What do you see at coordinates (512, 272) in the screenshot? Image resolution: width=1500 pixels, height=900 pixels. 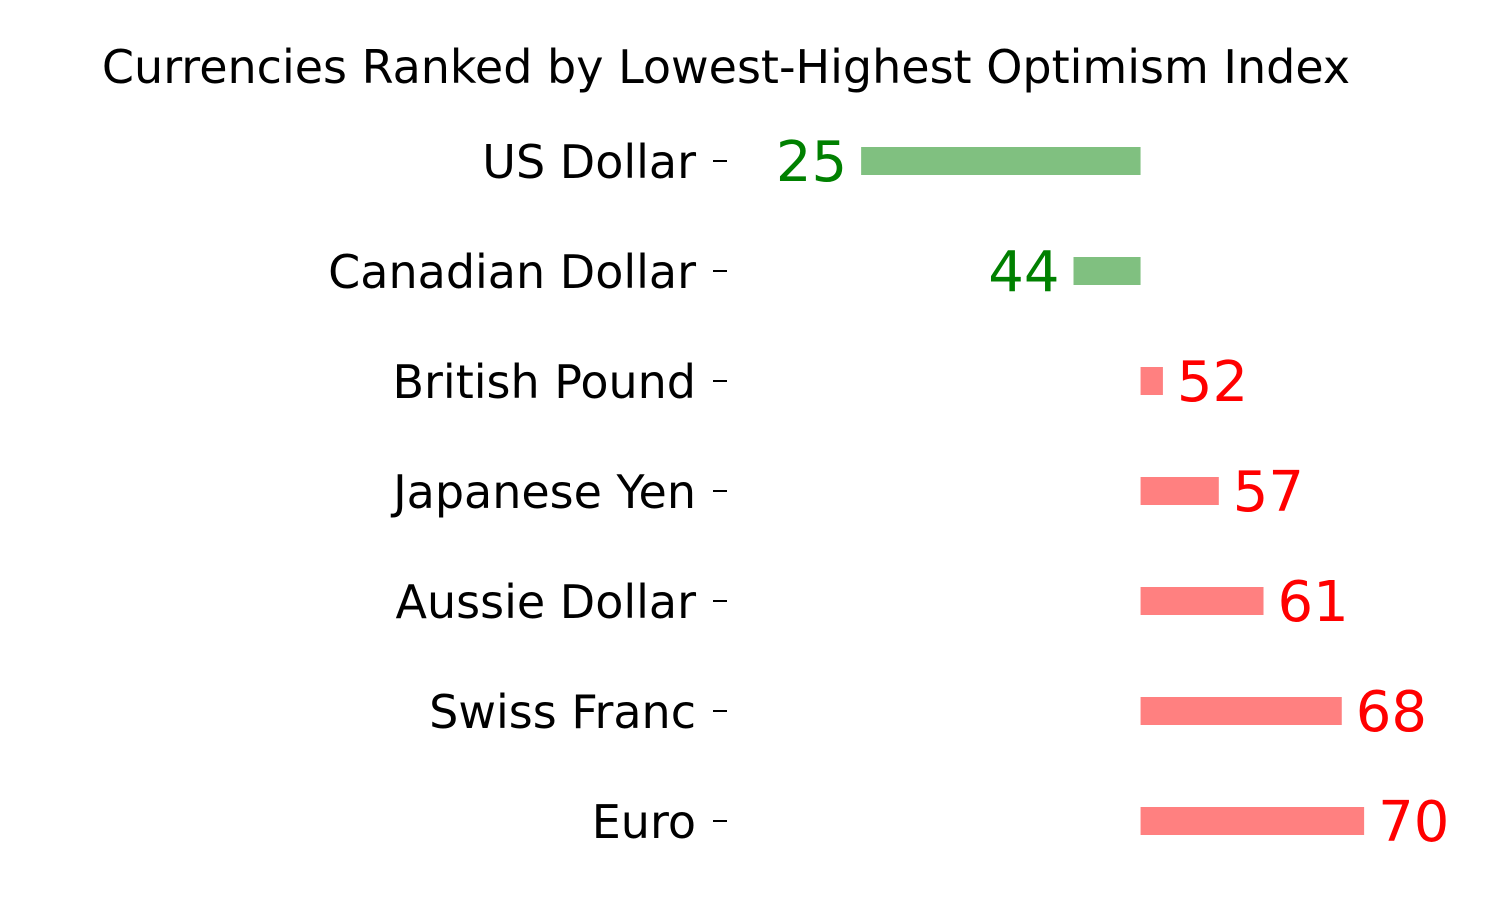 I see `category-label-canadian-dollar: Canadian Dollar` at bounding box center [512, 272].